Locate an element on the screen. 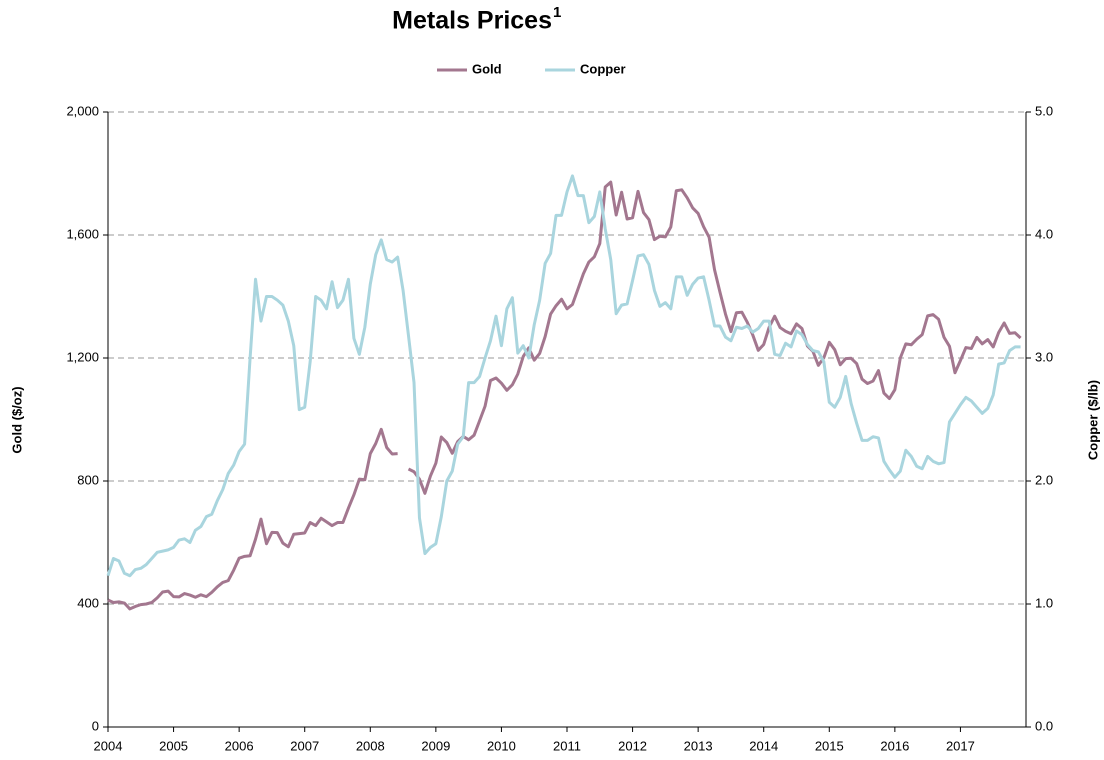 This screenshot has height=760, width=1104. y-tick-label: 2,000 is located at coordinates (82, 110).